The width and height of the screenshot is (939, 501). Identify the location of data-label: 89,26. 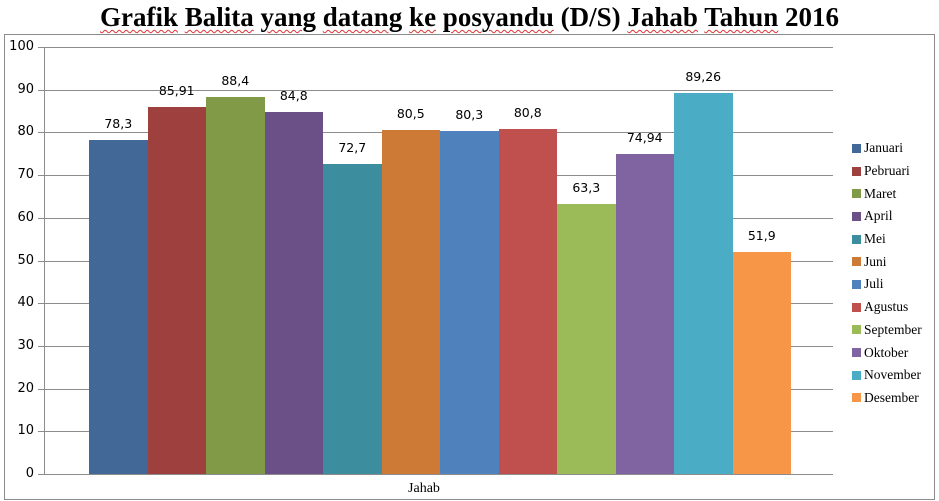
(703, 76).